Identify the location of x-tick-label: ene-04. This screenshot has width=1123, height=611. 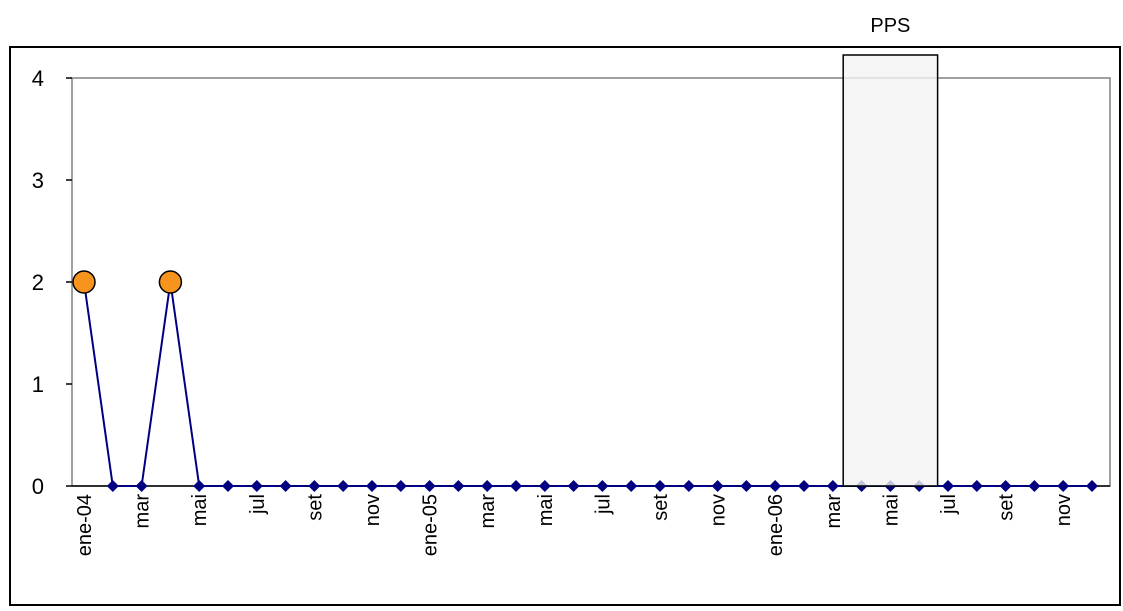
(85, 525).